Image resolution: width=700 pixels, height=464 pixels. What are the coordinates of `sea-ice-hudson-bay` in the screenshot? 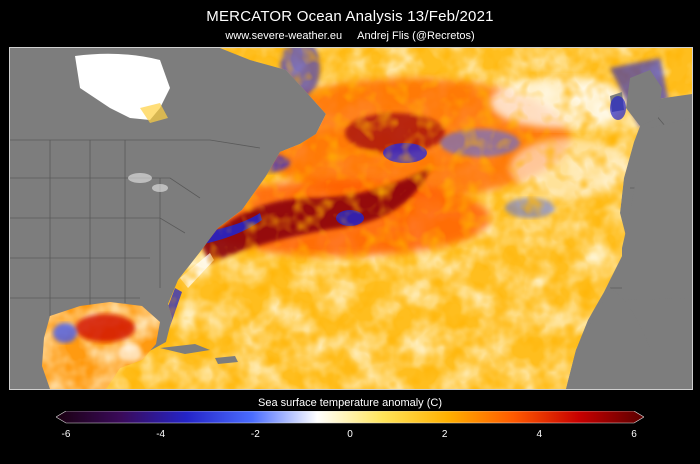 It's located at (122, 88).